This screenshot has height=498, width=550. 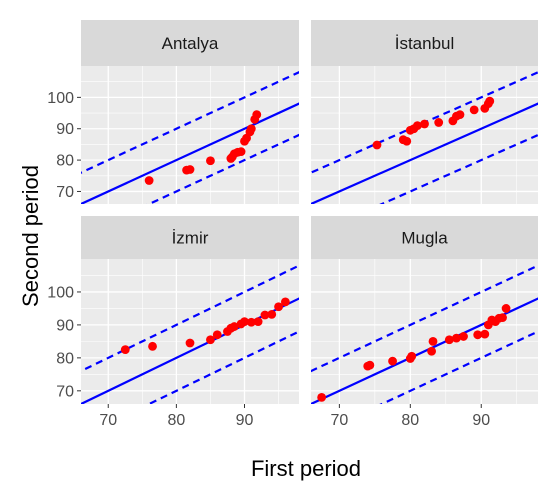 I want to click on y-axis-ticks-top-row: 70 80 90 100, so click(x=64, y=145).